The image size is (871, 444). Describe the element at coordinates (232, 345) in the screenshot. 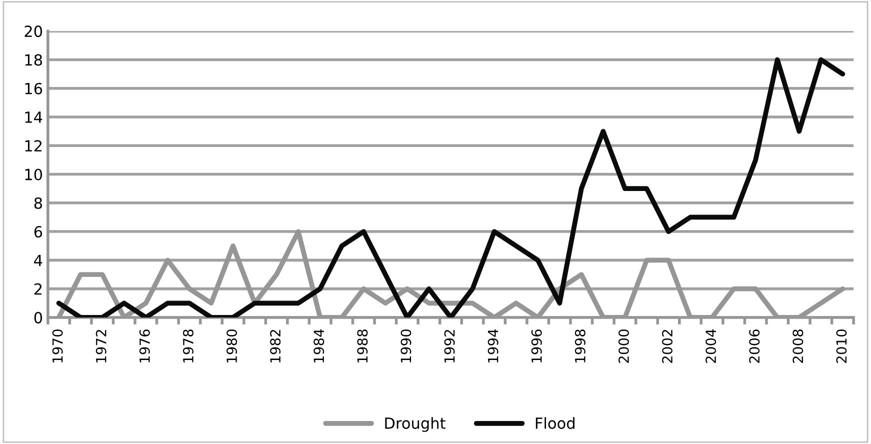

I see `x-tick-label: 1980` at that location.